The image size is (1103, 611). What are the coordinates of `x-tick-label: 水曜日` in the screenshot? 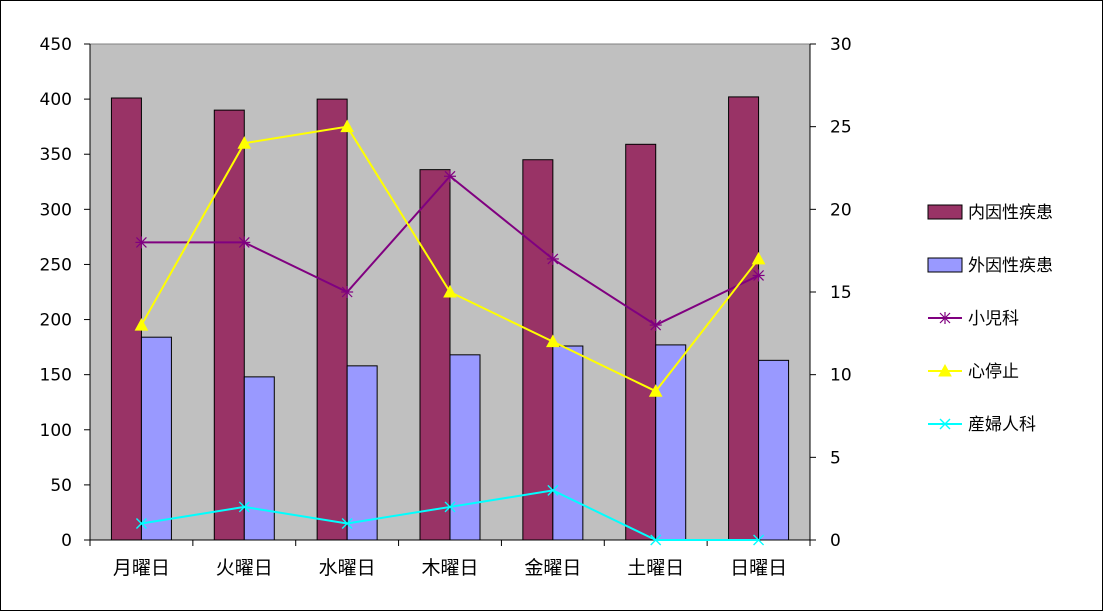 It's located at (347, 568).